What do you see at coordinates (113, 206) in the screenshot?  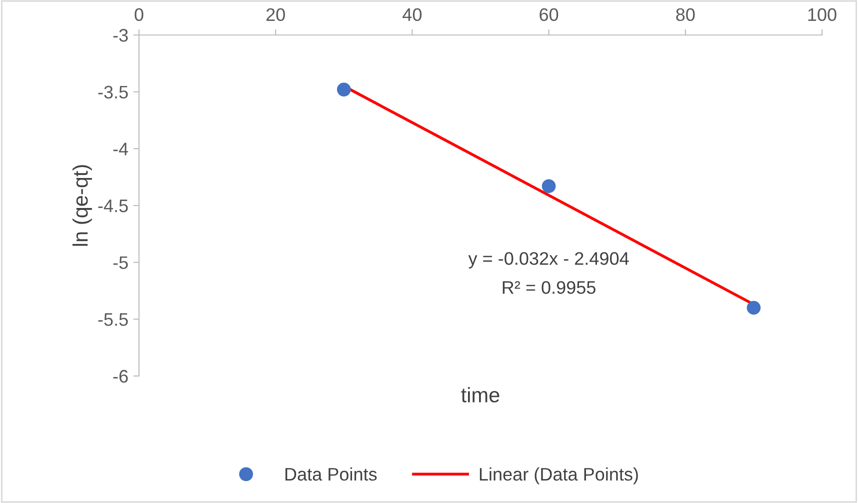 I see `y-tick-label: -4.5` at bounding box center [113, 206].